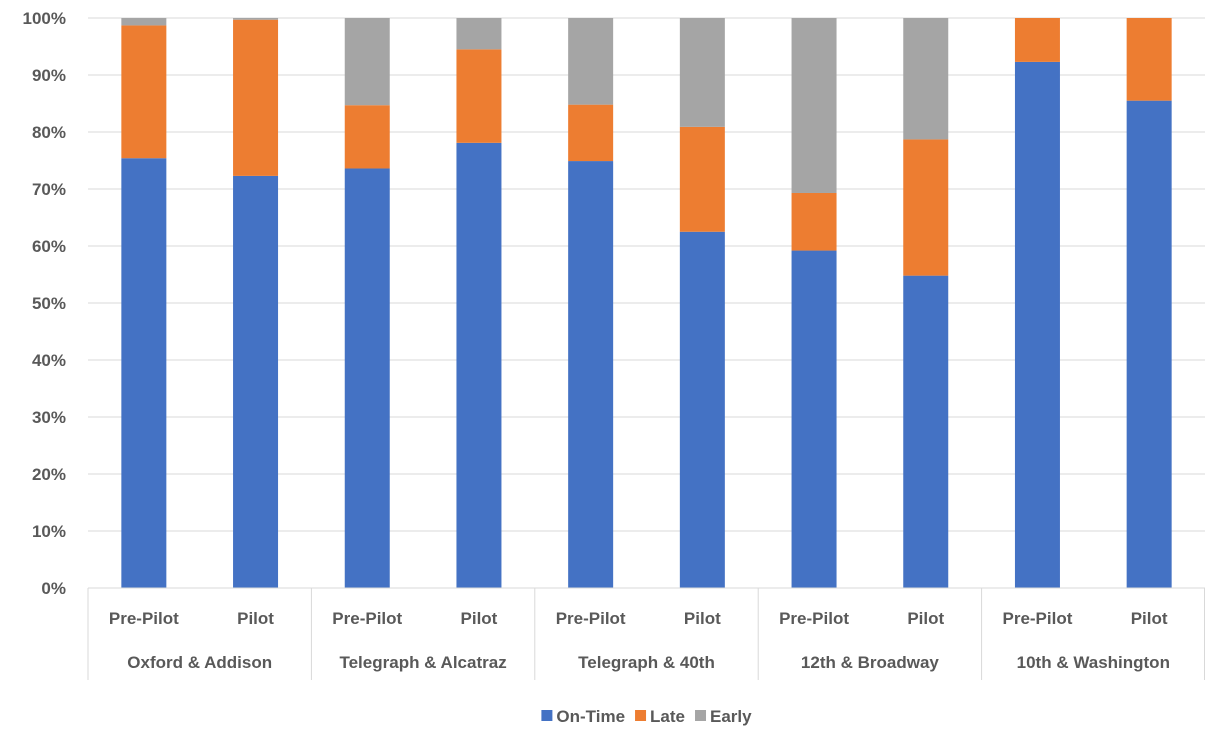 The width and height of the screenshot is (1205, 730). What do you see at coordinates (49, 531) in the screenshot?
I see `y-tick-label: 10%` at bounding box center [49, 531].